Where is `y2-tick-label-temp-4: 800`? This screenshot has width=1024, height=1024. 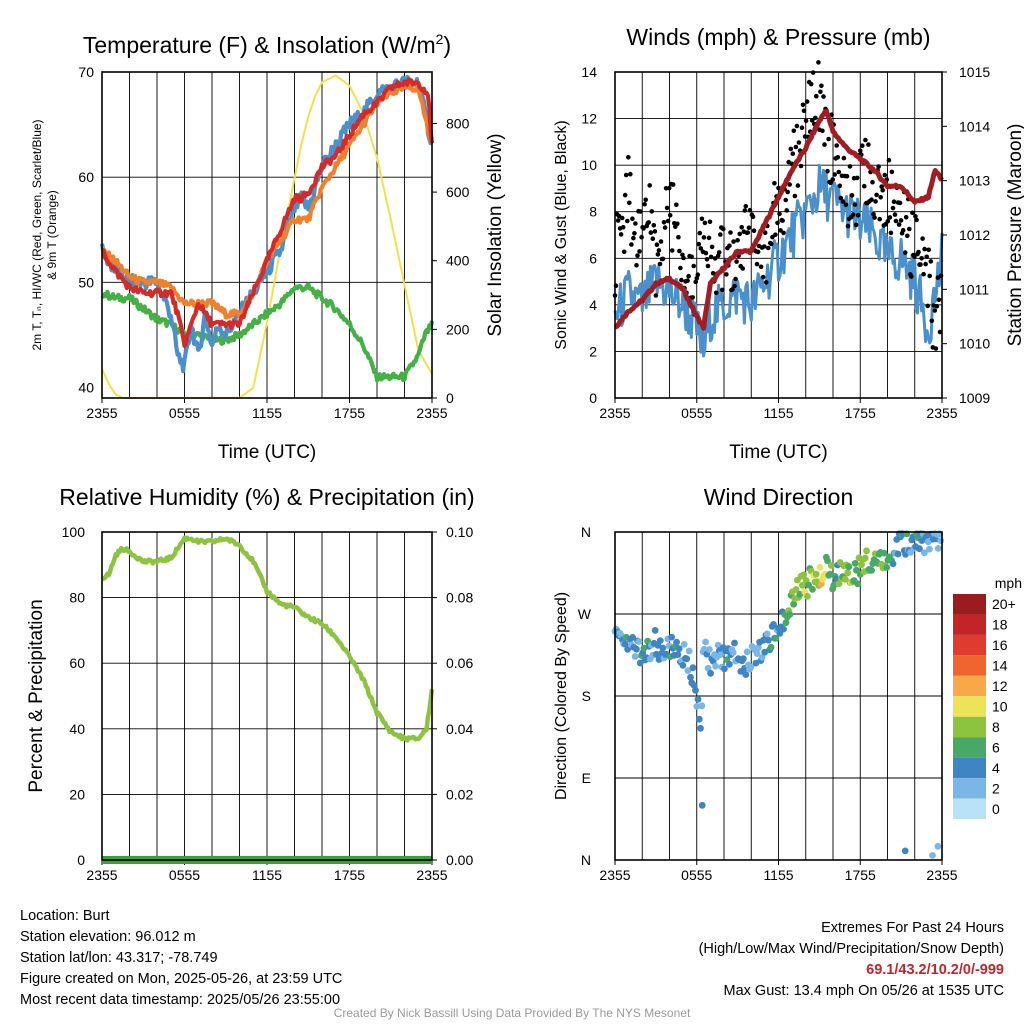 y2-tick-label-temp-4: 800 is located at coordinates (458, 123).